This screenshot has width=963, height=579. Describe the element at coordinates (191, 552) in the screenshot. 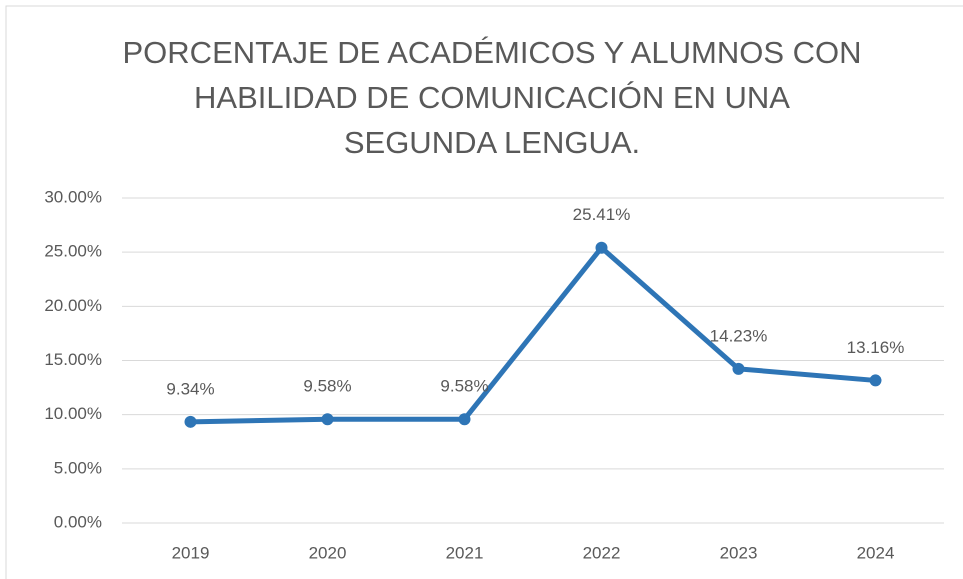

I see `x-tick-label: 2019` at that location.